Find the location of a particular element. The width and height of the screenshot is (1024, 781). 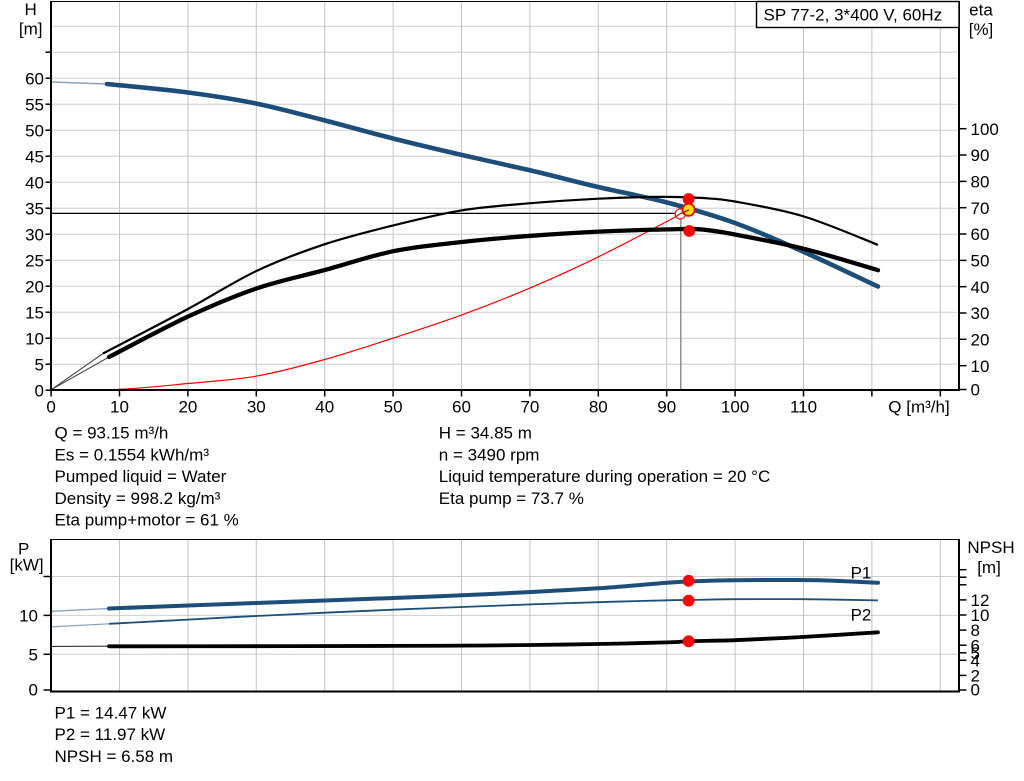

svg-text: 6 is located at coordinates (975, 645).